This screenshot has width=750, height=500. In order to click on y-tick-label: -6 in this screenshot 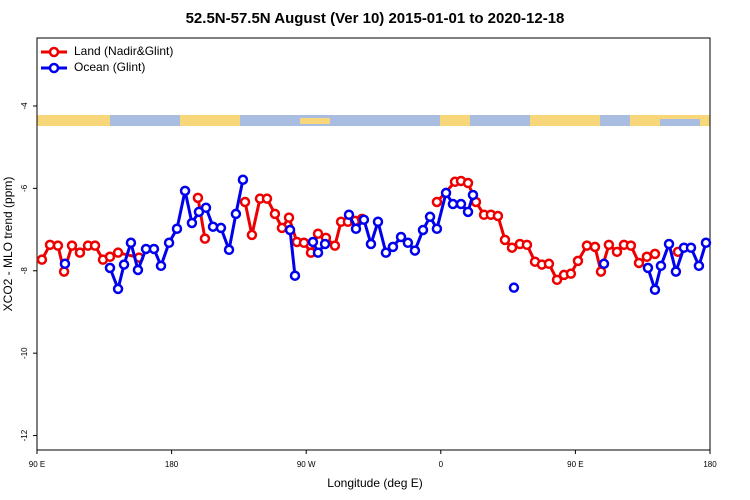, I will do `click(24, 188)`.